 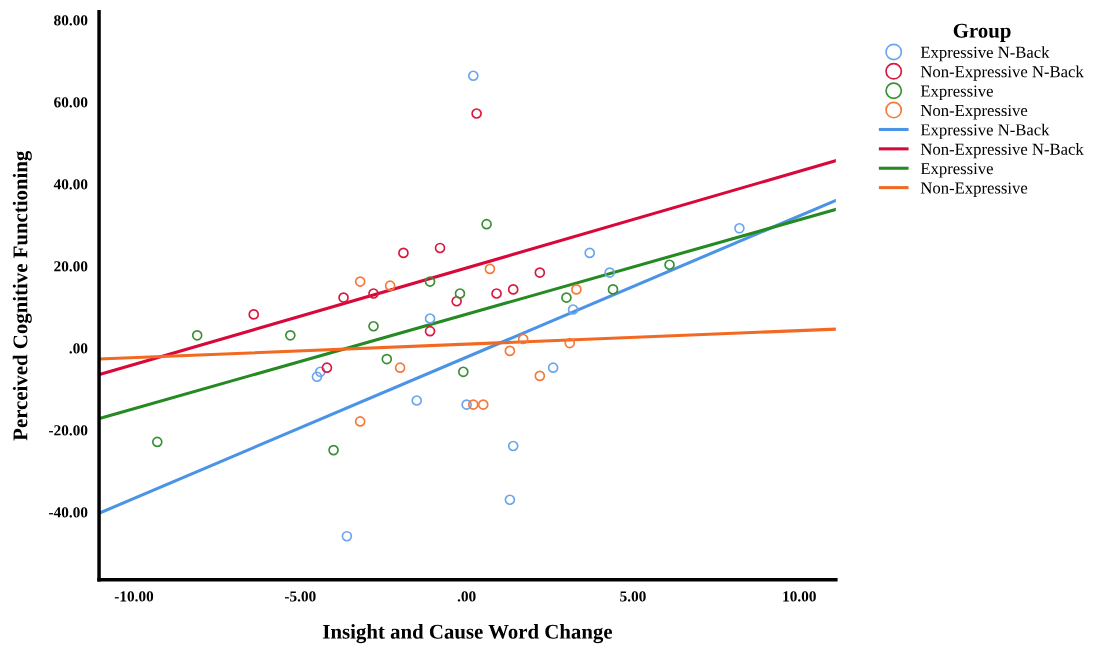 I want to click on y-axis-title: Perceived Cognitive Functioning, so click(x=22, y=295).